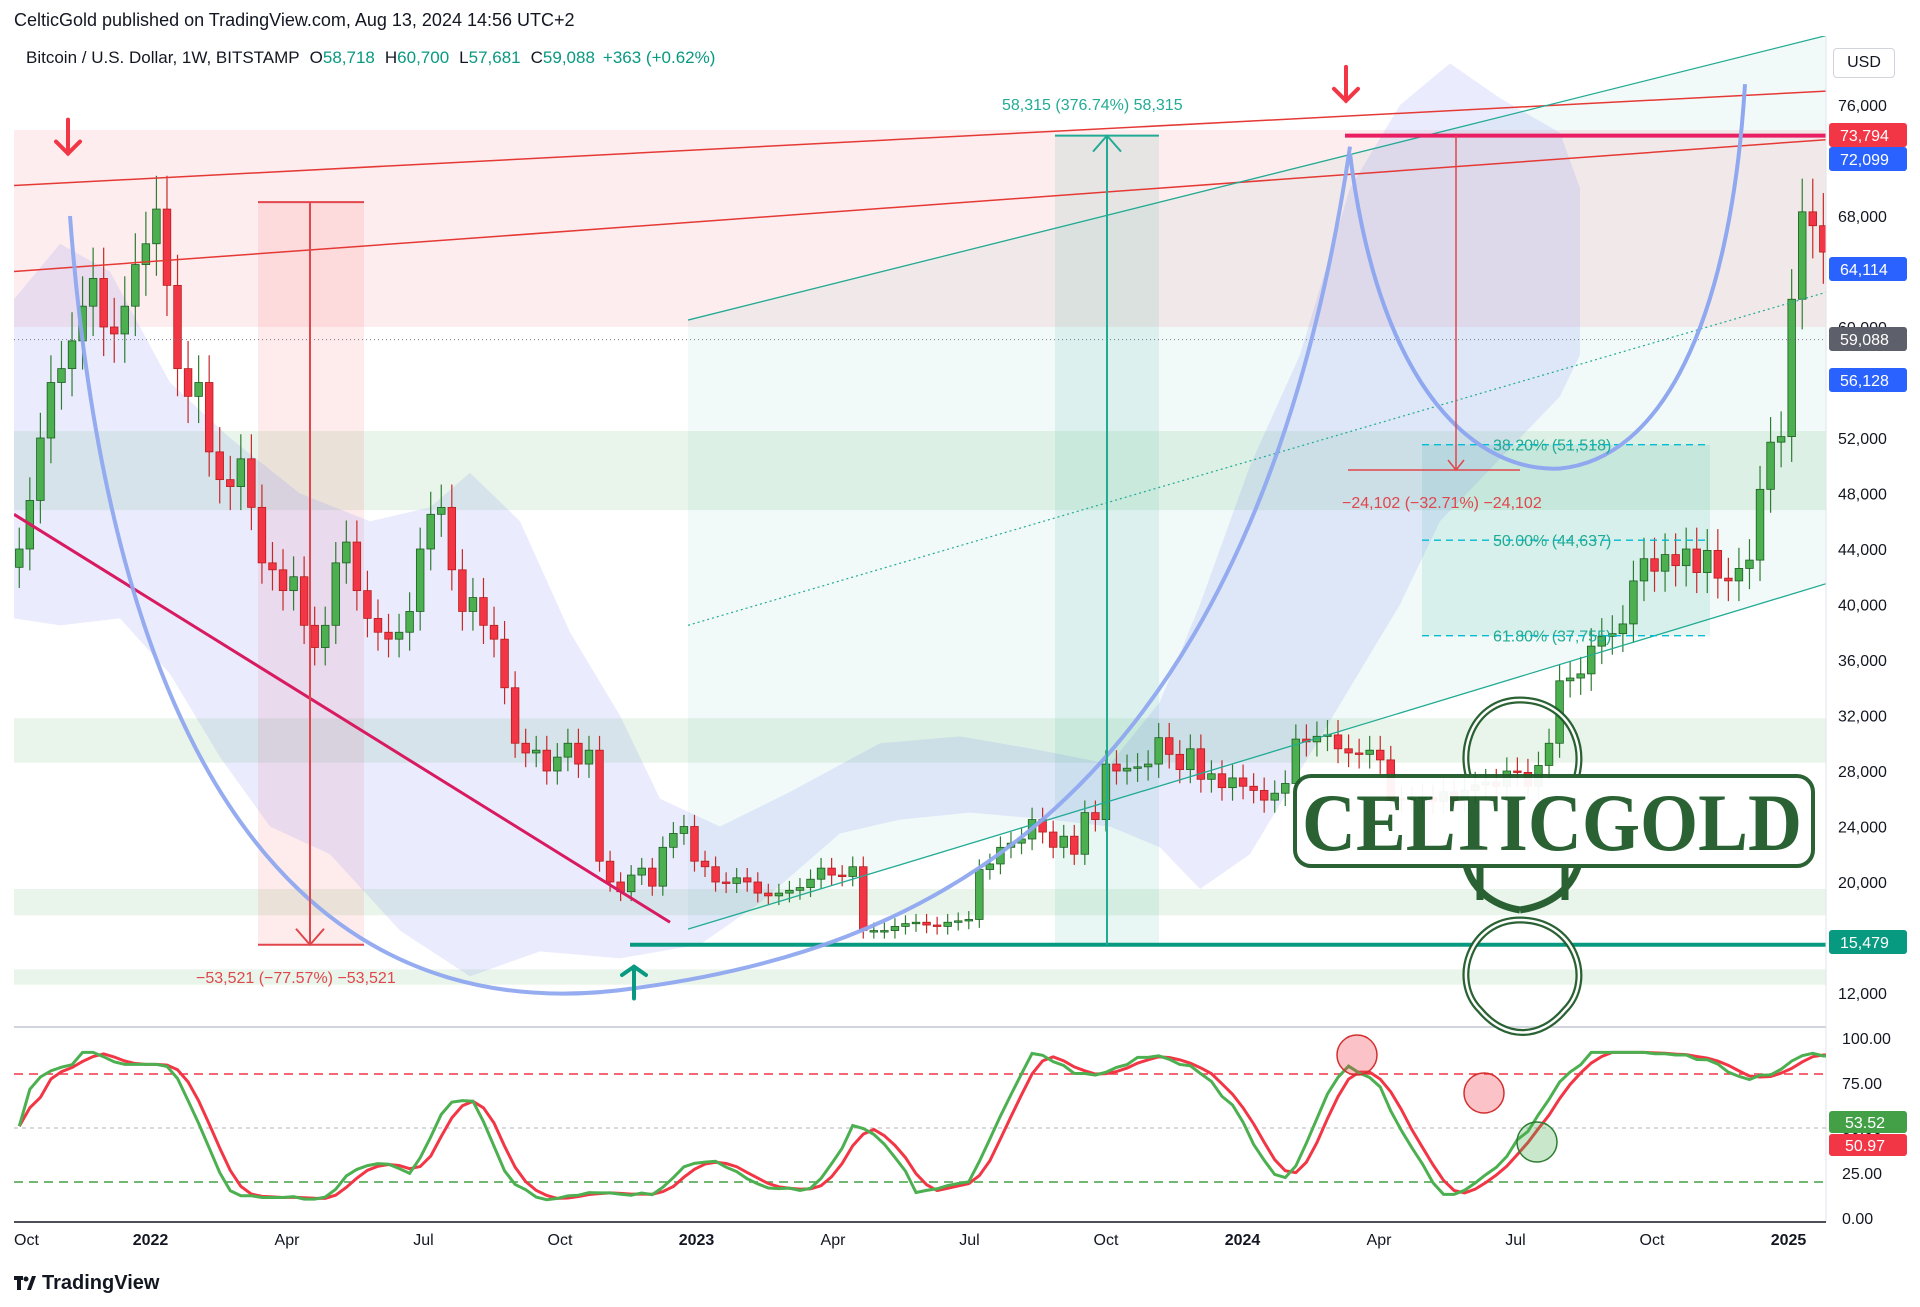  I want to click on stoch-d-line, so click(921, 1125).